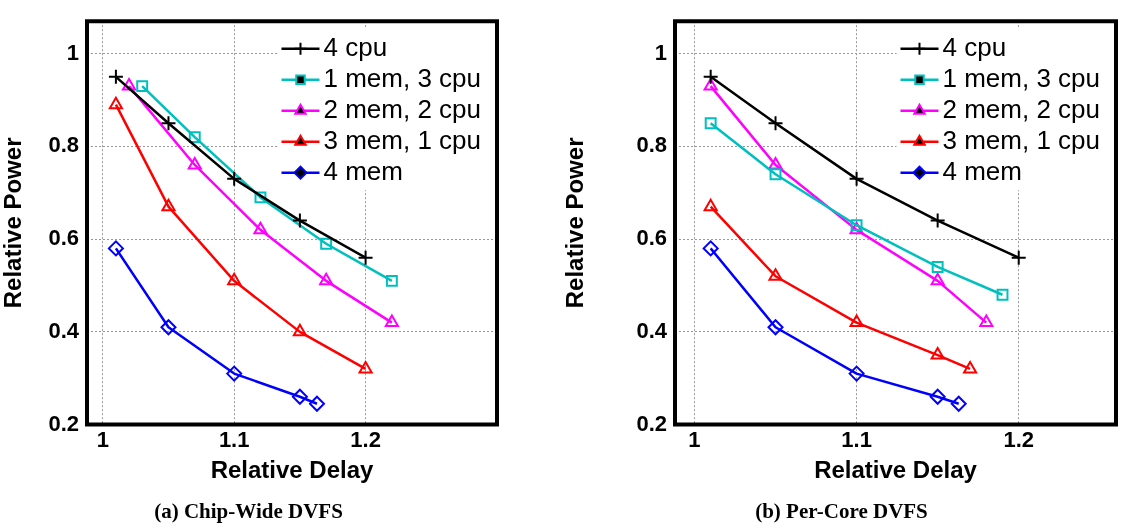  I want to click on text: (b) Per-Core DVFS, so click(841, 510).